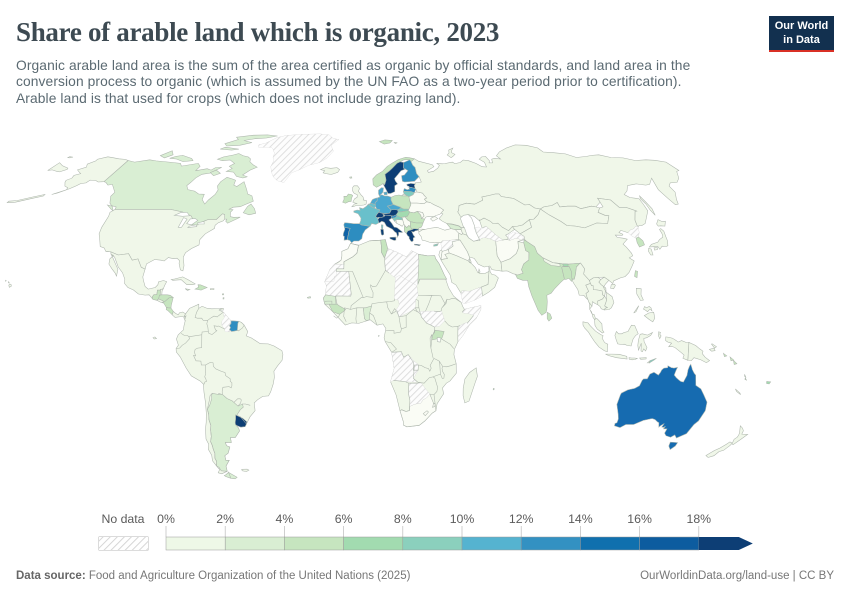 The height and width of the screenshot is (600, 850). Describe the element at coordinates (285, 519) in the screenshot. I see `svg-text: 4%` at that location.